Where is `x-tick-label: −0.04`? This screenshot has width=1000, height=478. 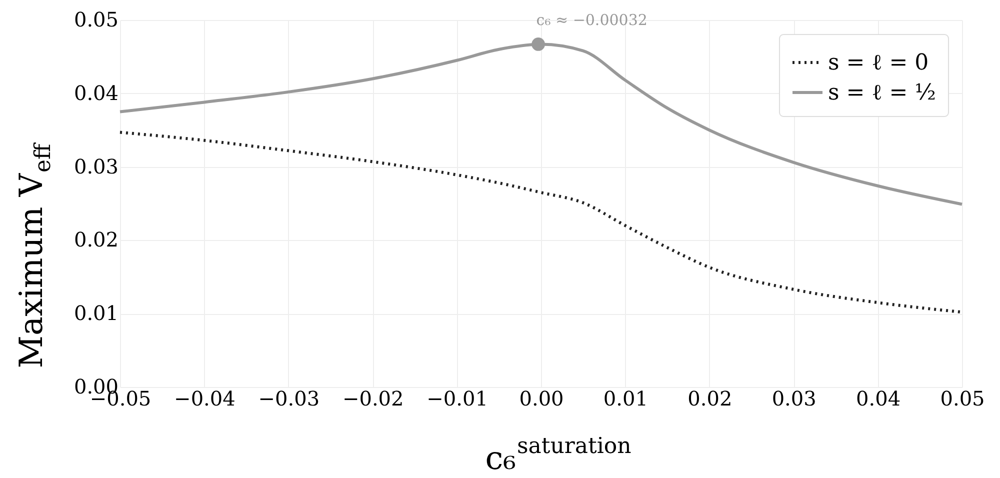
x-tick-label: −0.04 is located at coordinates (205, 398).